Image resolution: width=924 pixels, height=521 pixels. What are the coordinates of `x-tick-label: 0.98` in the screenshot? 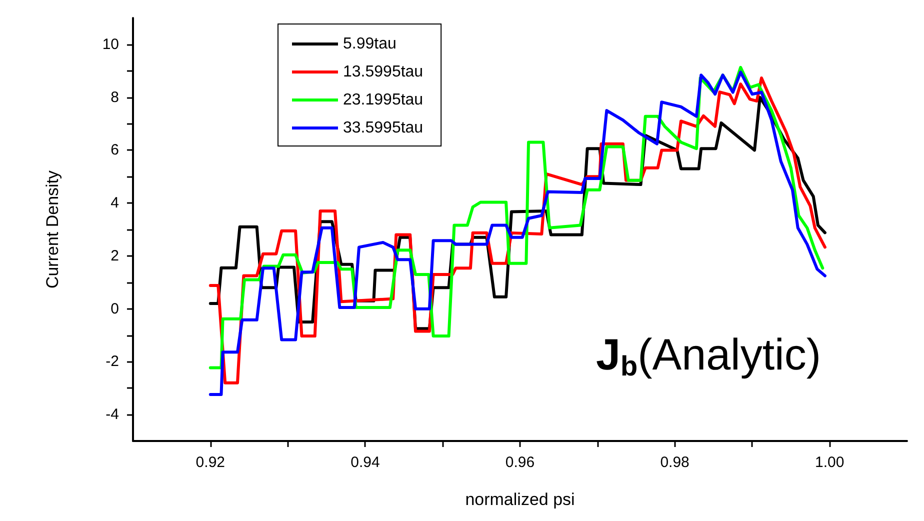 It's located at (675, 462).